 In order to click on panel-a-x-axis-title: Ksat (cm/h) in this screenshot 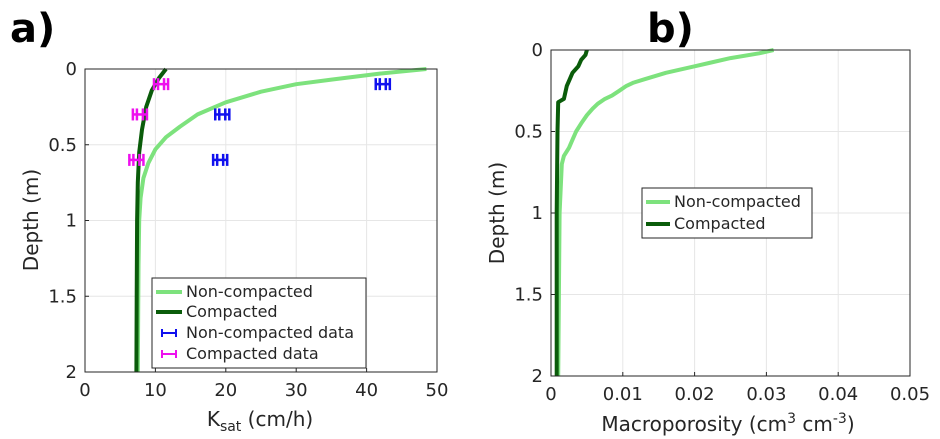, I will do `click(260, 421)`.